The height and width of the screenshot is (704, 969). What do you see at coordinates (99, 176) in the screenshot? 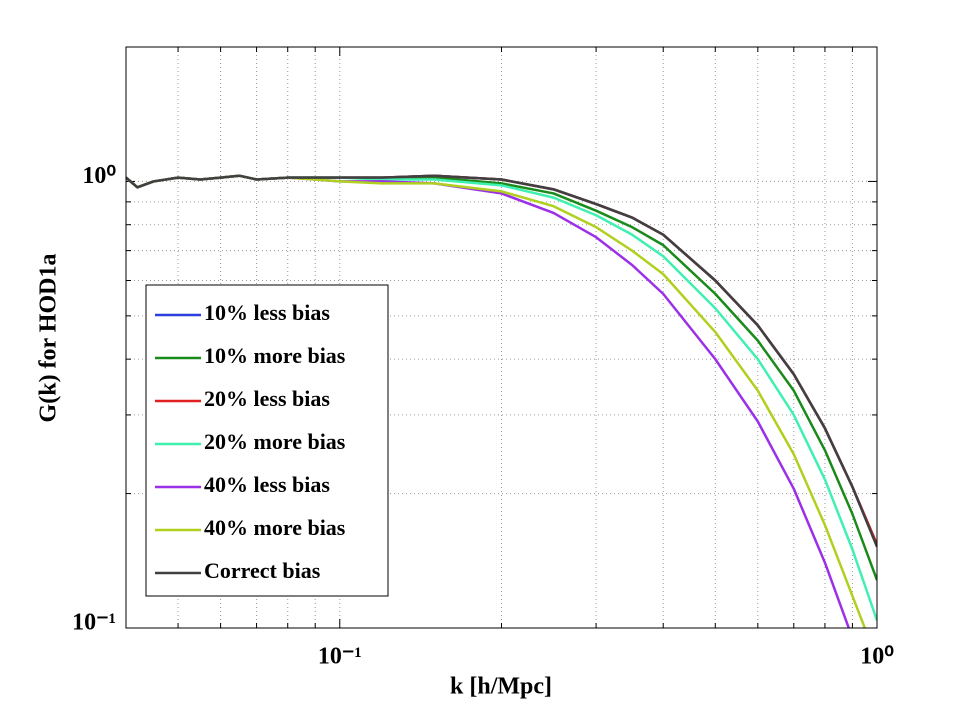
I see `y-tick-label: 10⁰` at bounding box center [99, 176].